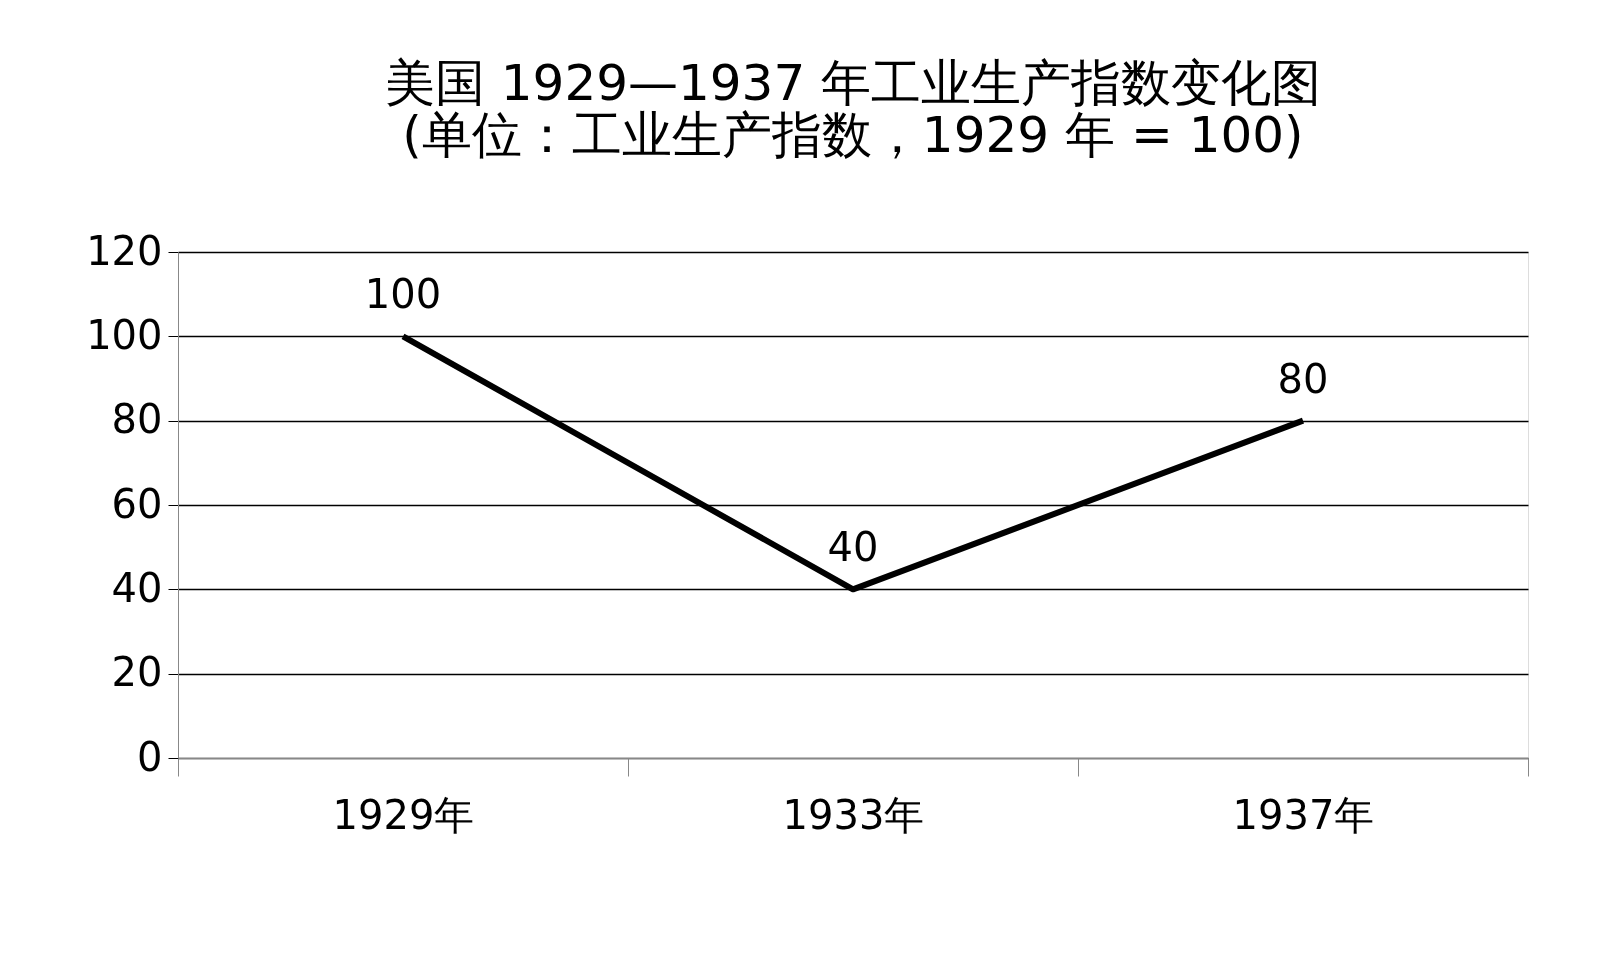  I want to click on data-label: 40, so click(853, 547).